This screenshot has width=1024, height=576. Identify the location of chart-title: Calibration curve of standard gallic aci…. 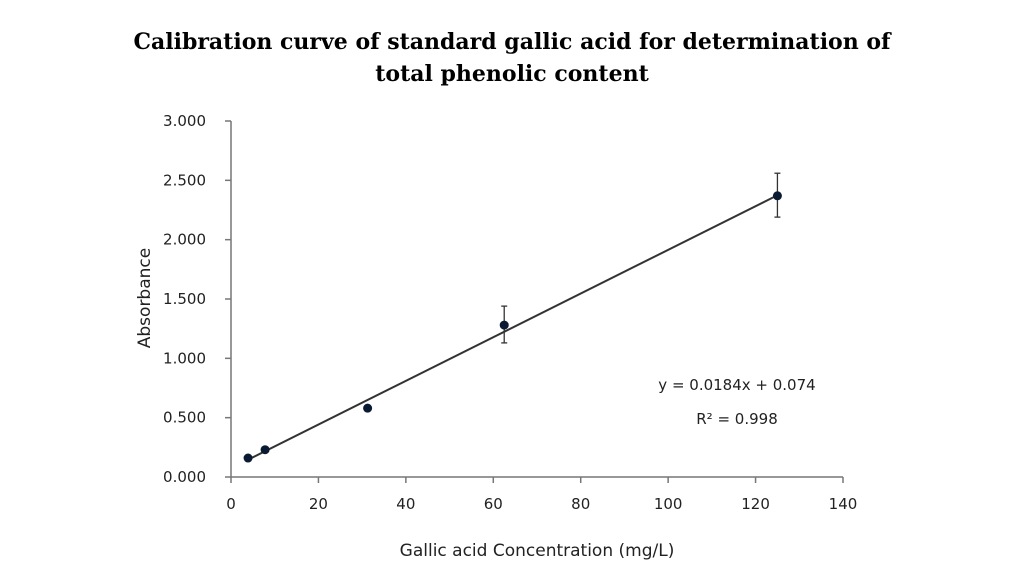
(512, 58).